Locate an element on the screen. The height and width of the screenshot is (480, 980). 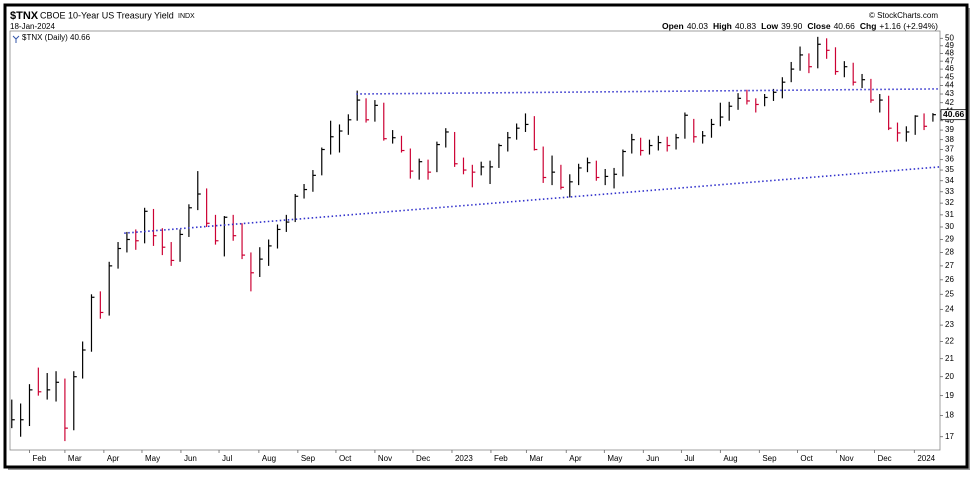
quote-label: Chg is located at coordinates (868, 26).